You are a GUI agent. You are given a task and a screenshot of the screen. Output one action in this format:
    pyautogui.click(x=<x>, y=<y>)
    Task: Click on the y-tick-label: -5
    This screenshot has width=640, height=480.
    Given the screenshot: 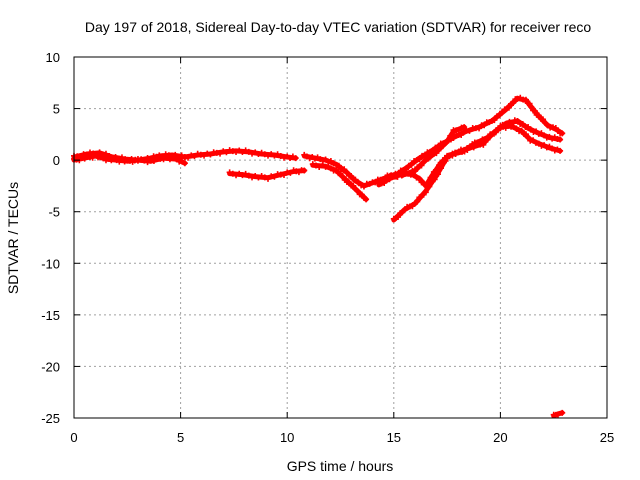 What is the action you would take?
    pyautogui.click(x=54, y=212)
    